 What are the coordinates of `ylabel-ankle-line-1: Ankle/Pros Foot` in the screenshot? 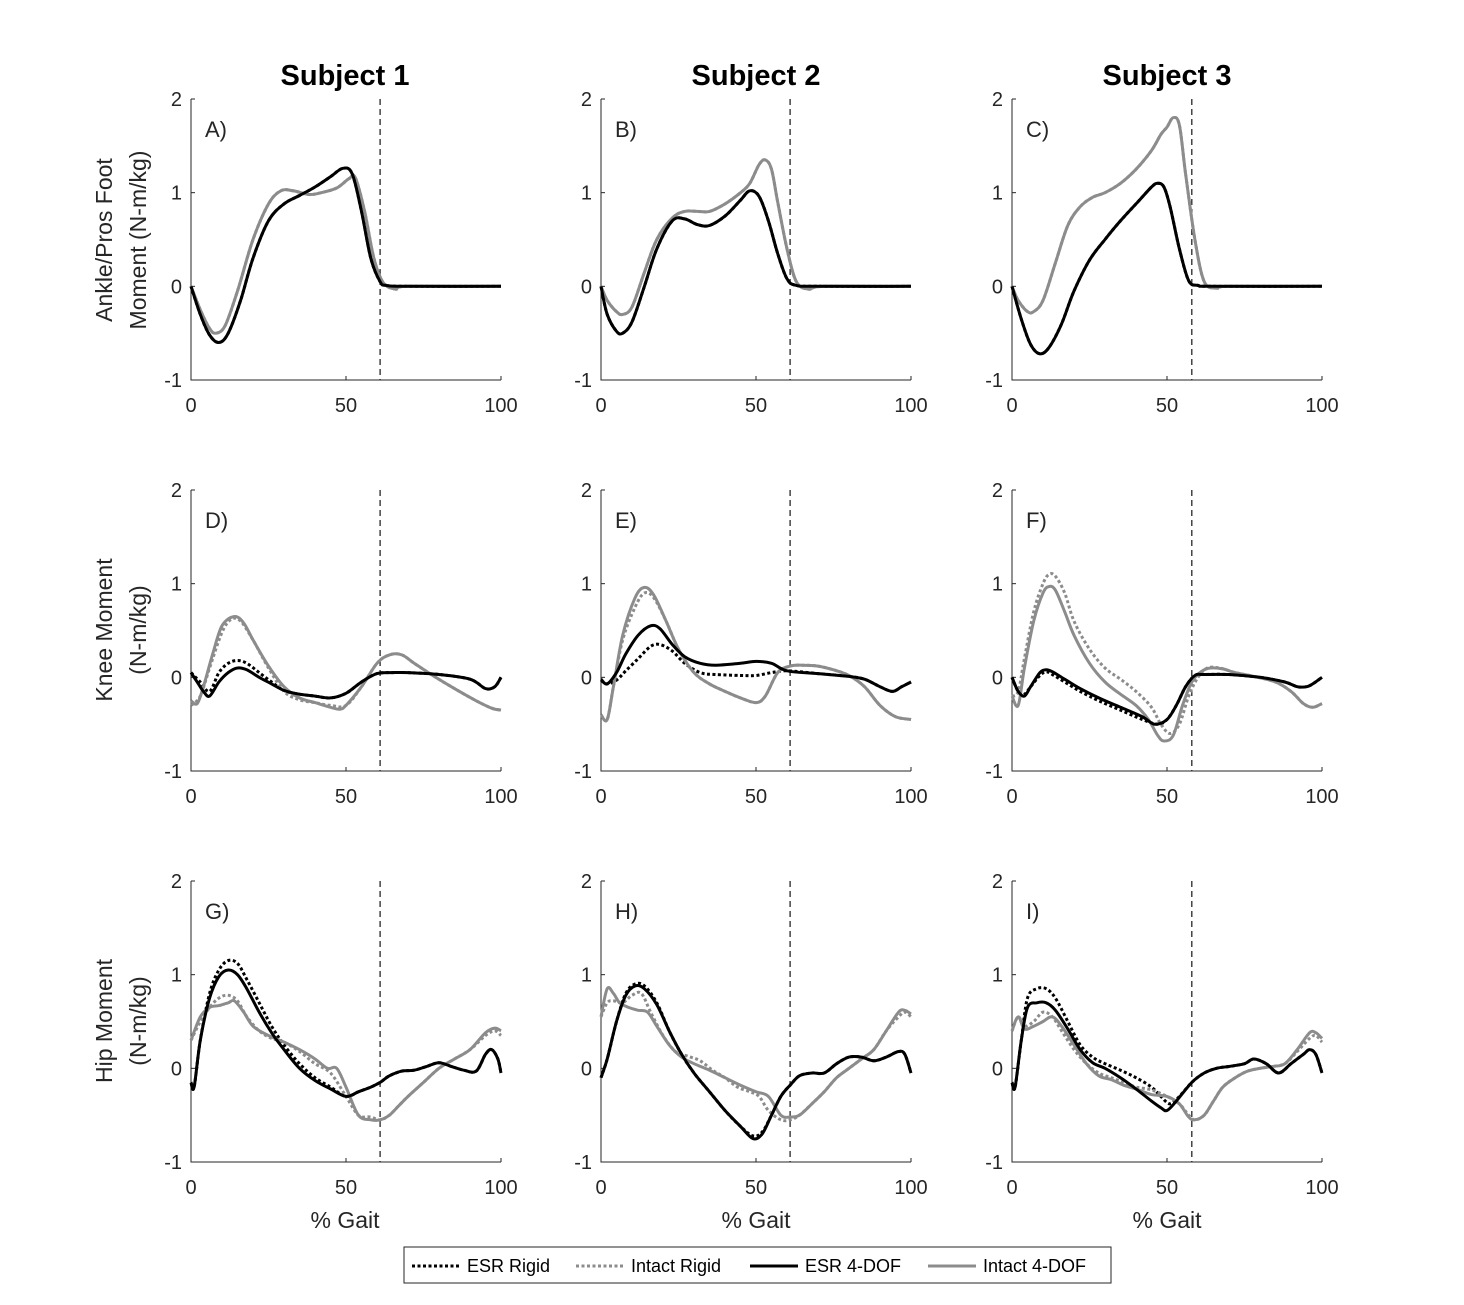 It's located at (104, 240).